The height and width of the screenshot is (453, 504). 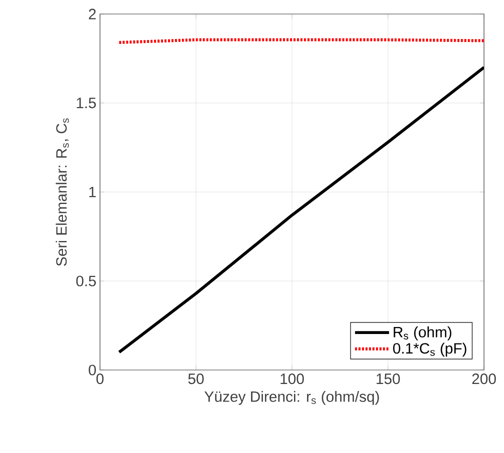 I want to click on x-tick-label: 50, so click(x=196, y=379).